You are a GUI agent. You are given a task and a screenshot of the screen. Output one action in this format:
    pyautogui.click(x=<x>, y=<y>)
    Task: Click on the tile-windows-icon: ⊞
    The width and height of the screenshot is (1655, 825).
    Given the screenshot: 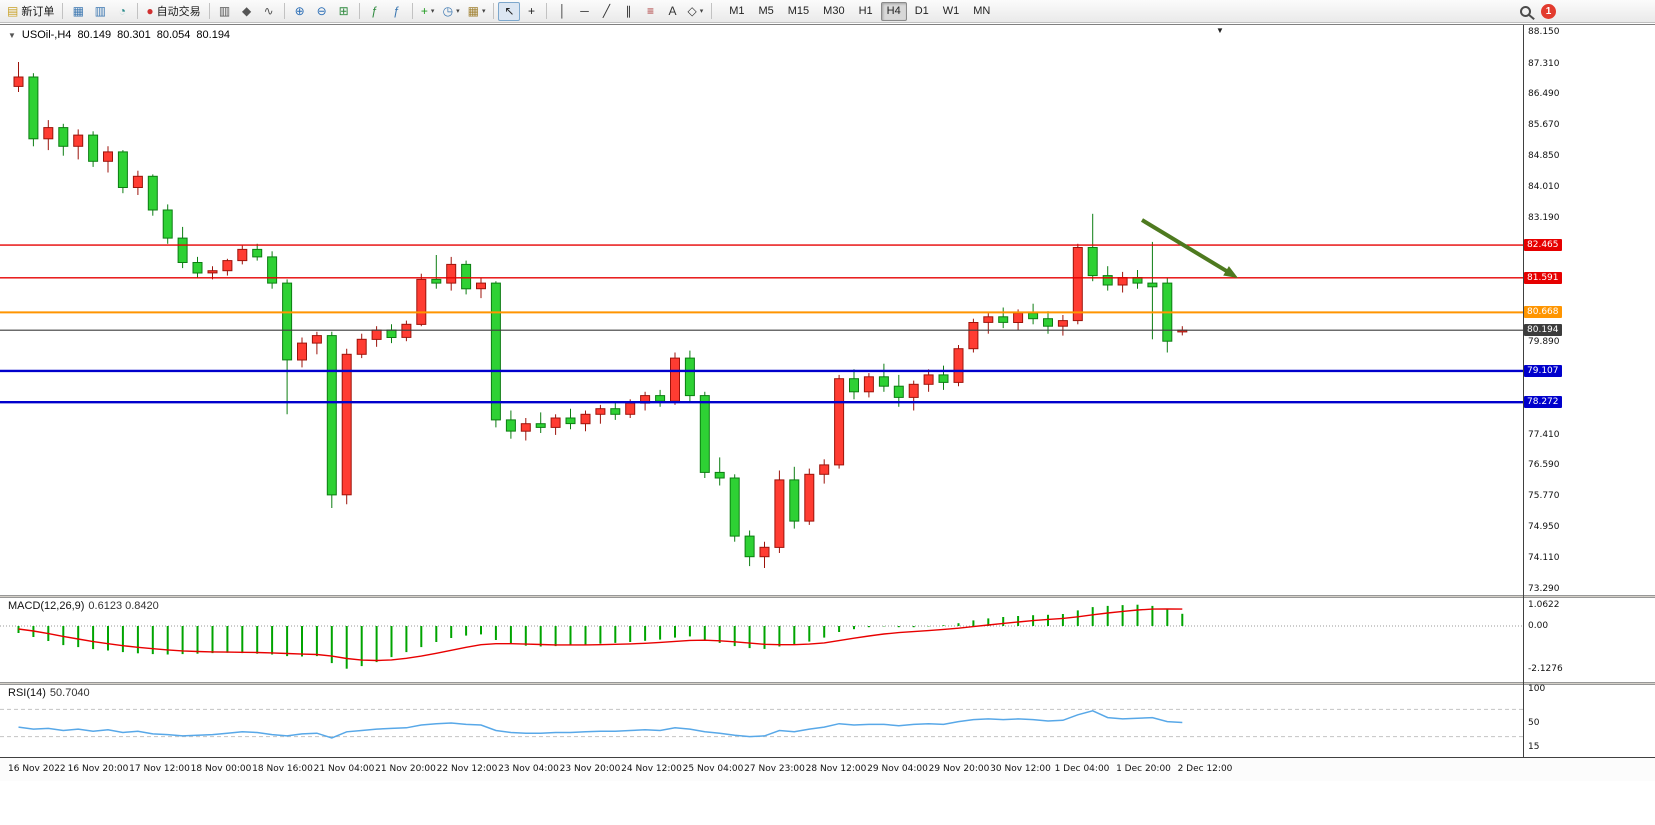 What is the action you would take?
    pyautogui.click(x=343, y=11)
    